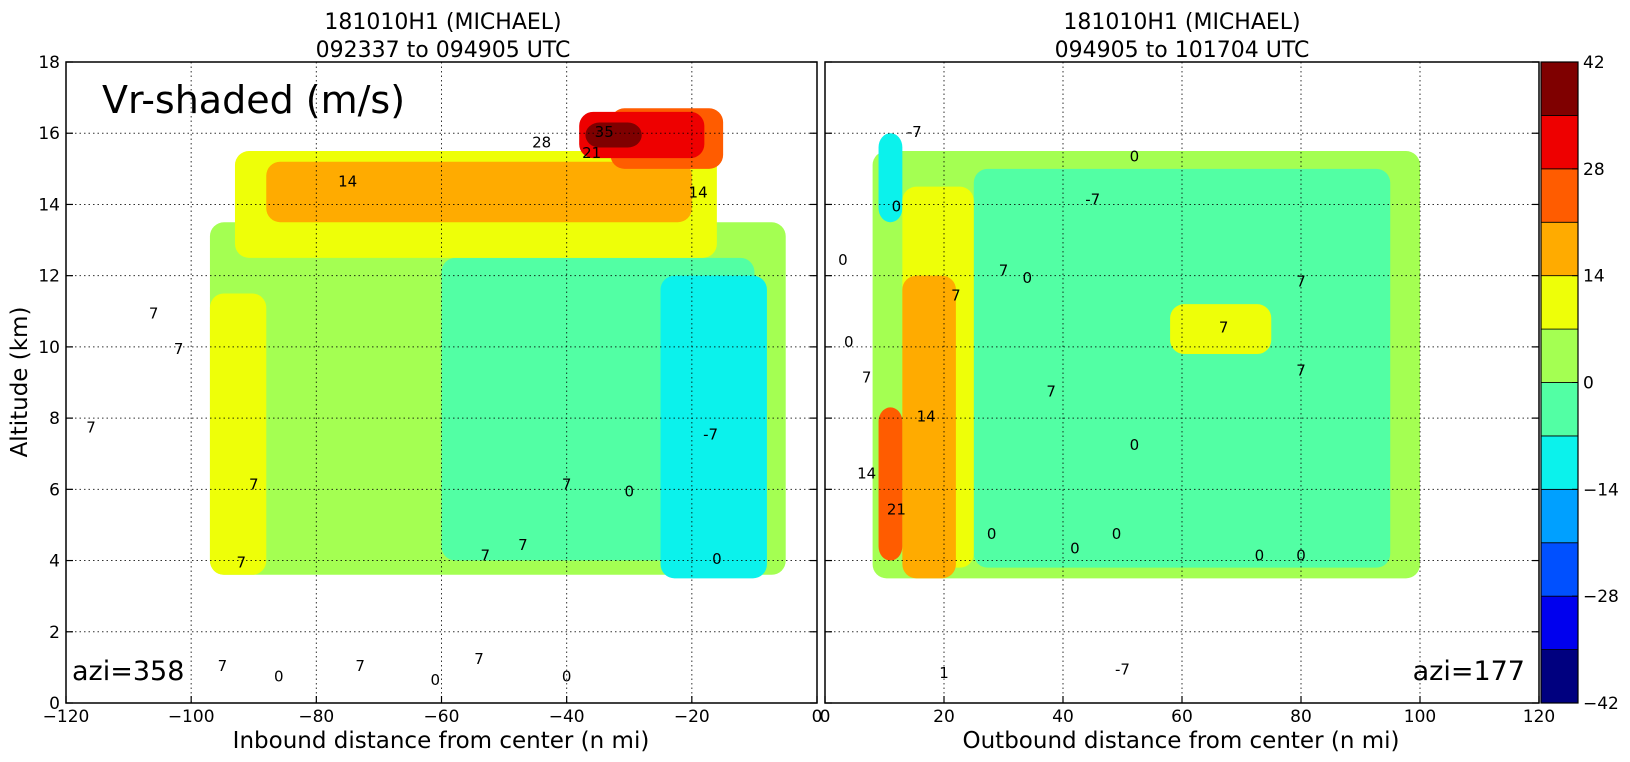 The image size is (1630, 762). I want to click on x-tick-label: 40, so click(1063, 717).